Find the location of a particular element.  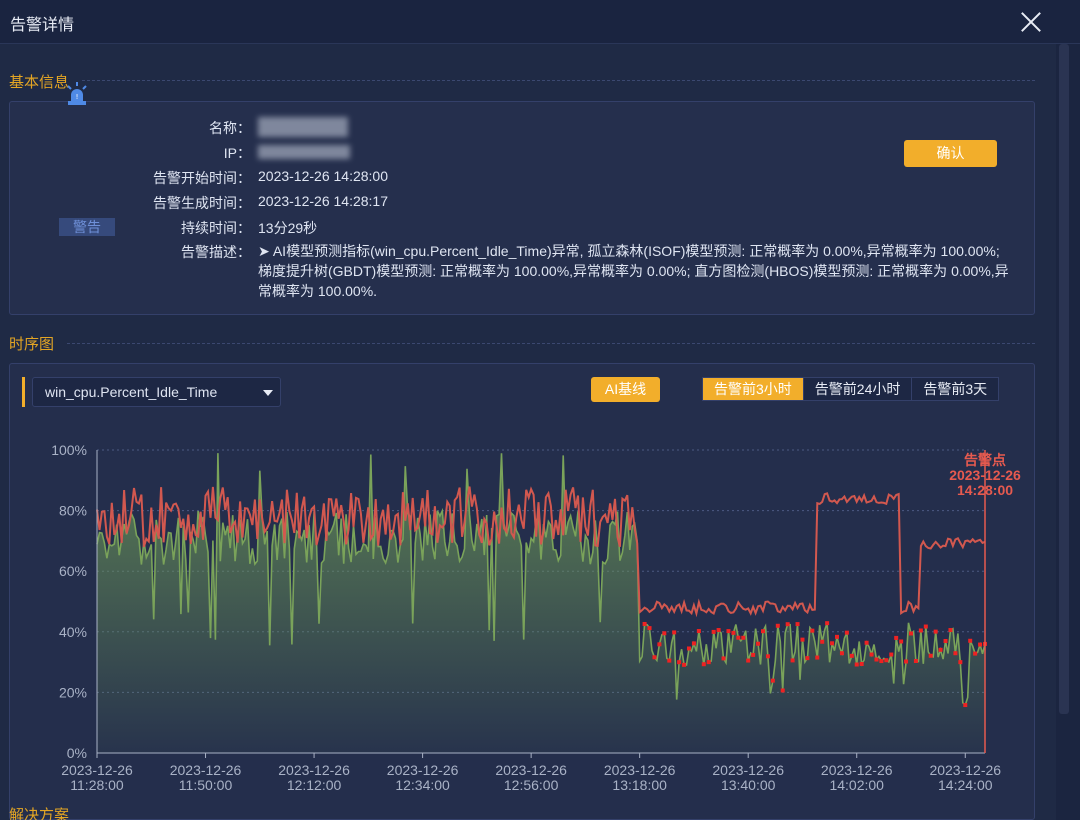

section-title-timeseries: 时序图 is located at coordinates (32, 344).